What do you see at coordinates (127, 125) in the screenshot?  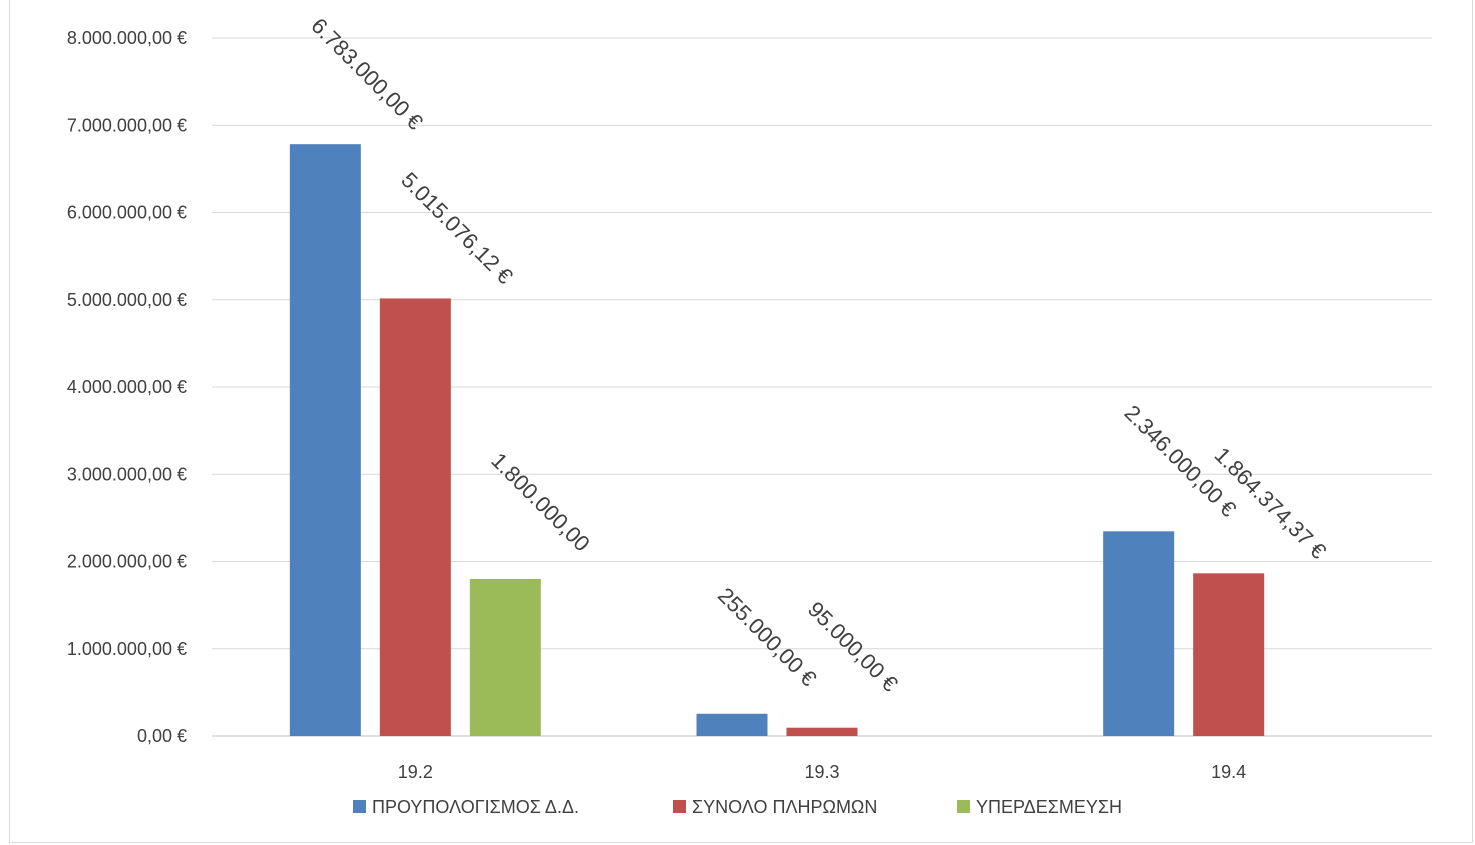 I see `y-tick-label: 7.000.000,00 €` at bounding box center [127, 125].